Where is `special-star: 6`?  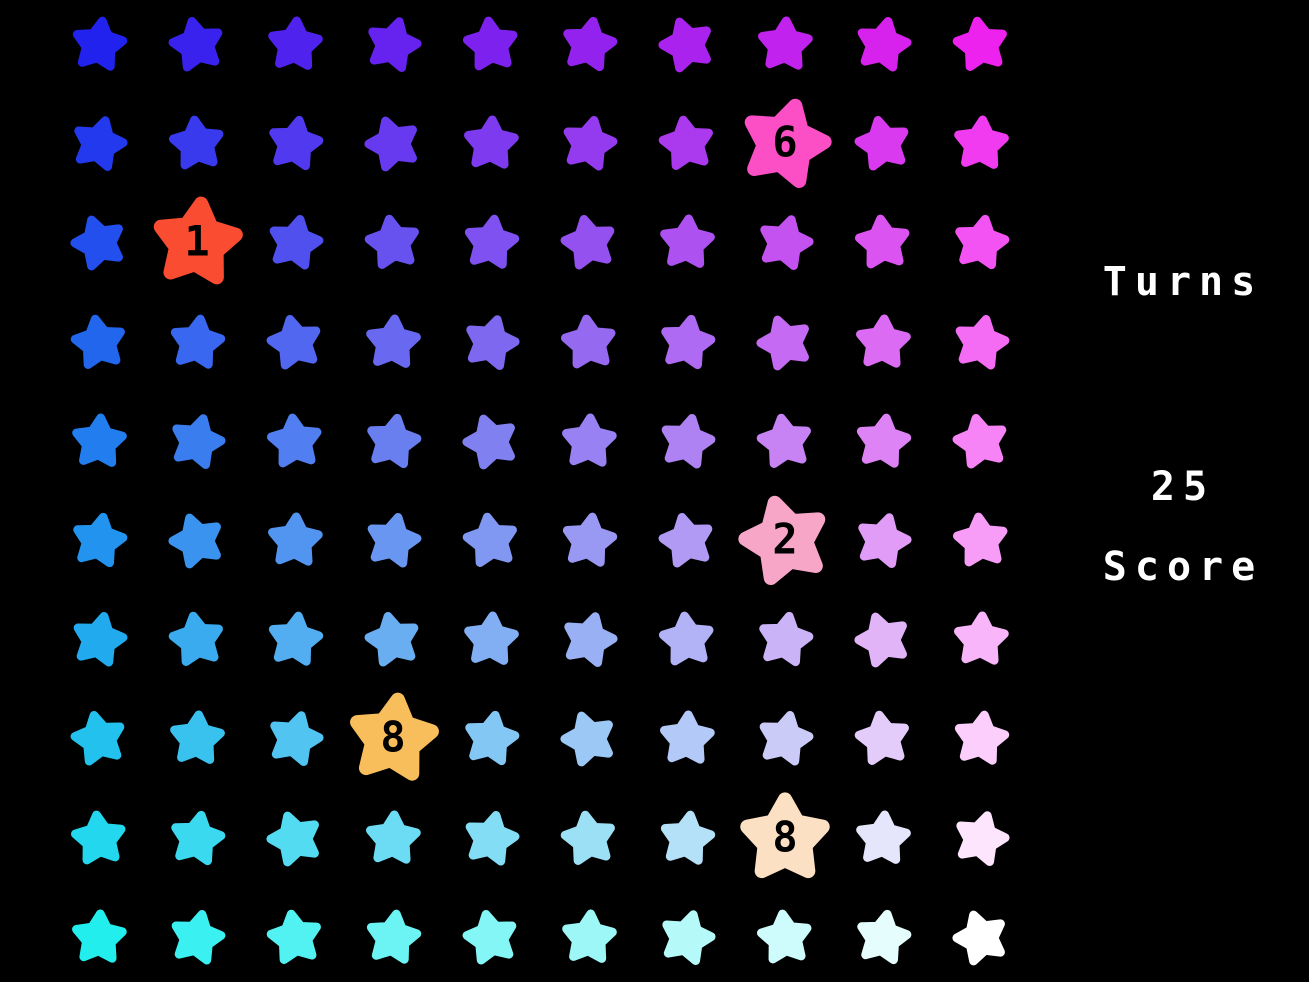
special-star: 6 is located at coordinates (785, 144).